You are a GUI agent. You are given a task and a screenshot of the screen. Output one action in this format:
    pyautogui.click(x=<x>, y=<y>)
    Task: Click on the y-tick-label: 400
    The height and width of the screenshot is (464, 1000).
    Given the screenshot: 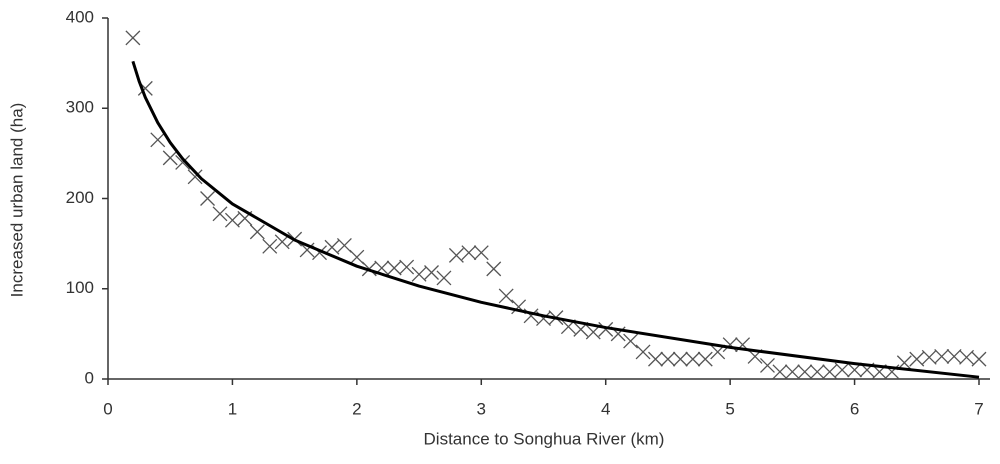 What is the action you would take?
    pyautogui.click(x=80, y=16)
    